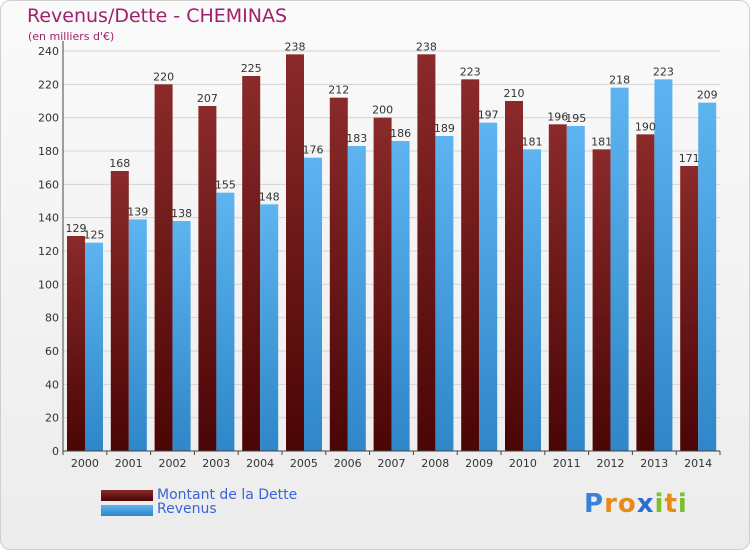  Describe the element at coordinates (48, 51) in the screenshot. I see `y-tick-label: 240` at that location.